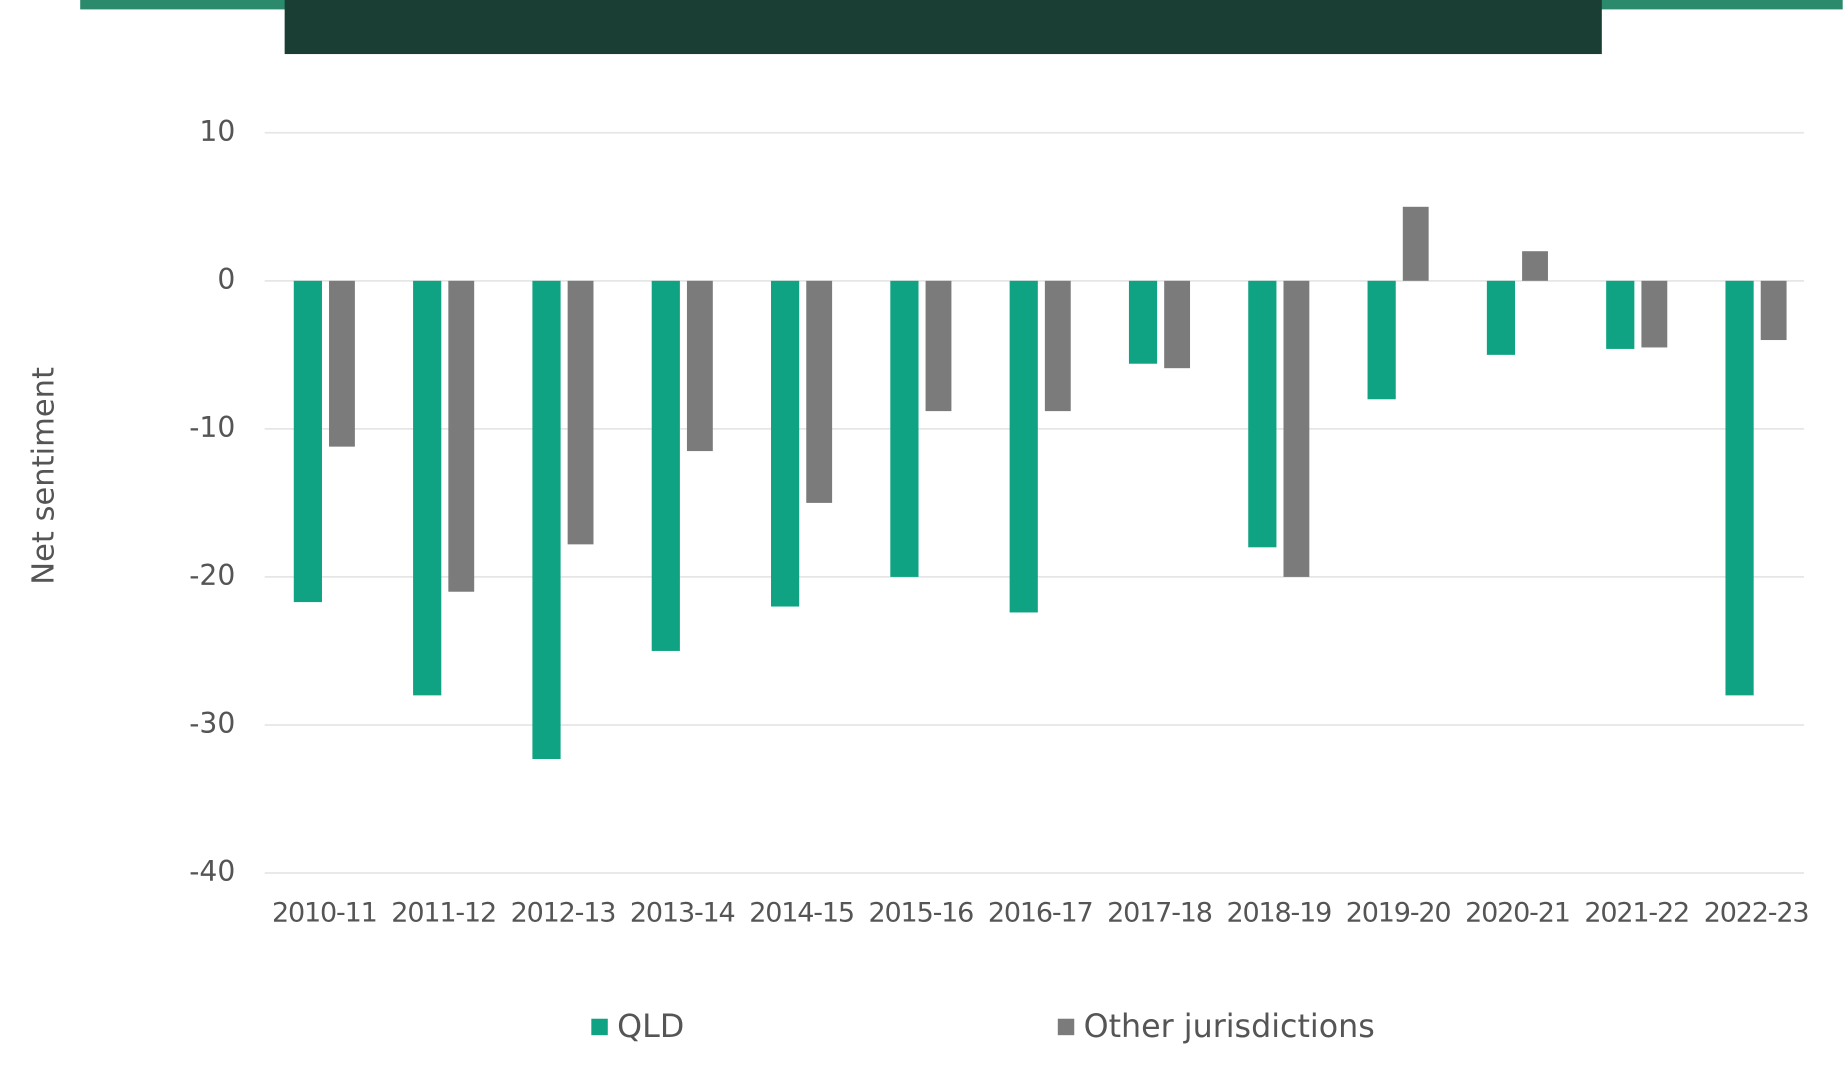  What do you see at coordinates (563, 913) in the screenshot?
I see `x-tick-label: 2012-13` at bounding box center [563, 913].